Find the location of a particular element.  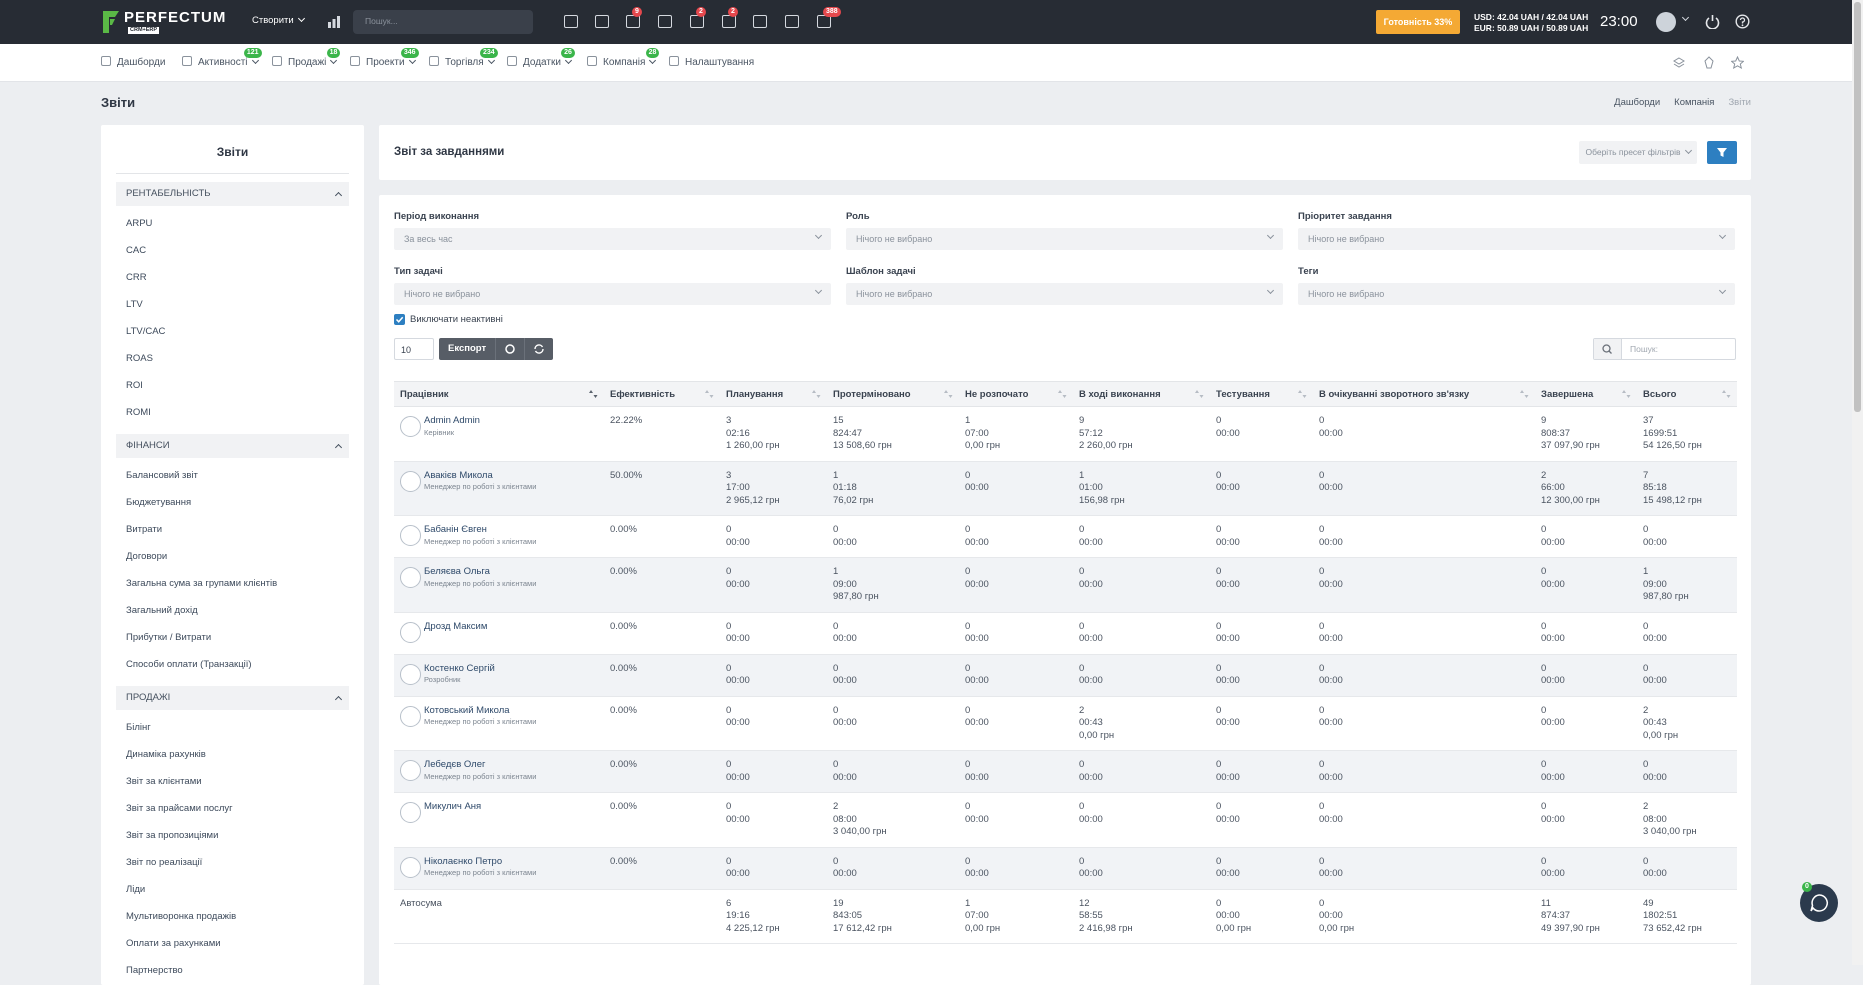

readiness-button: Готовність 33% is located at coordinates (1418, 22).